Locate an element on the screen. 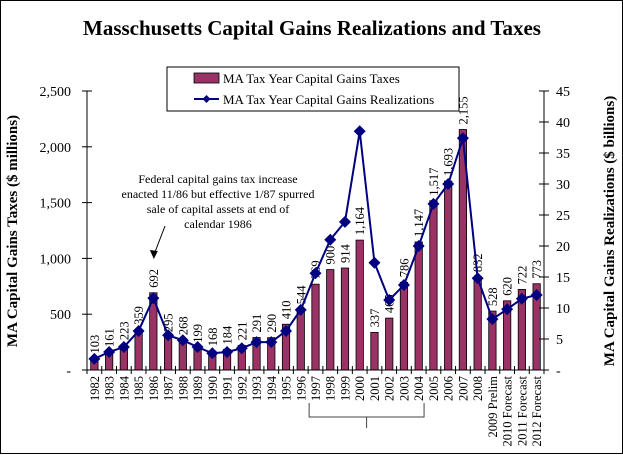 The image size is (623, 455). x-tick-label-1994: 1994 is located at coordinates (272, 388).